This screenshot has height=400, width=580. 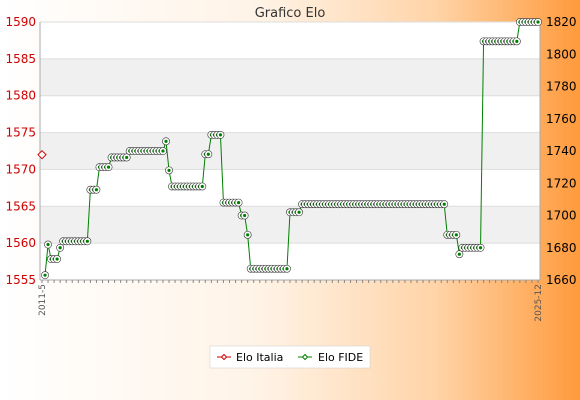 What do you see at coordinates (561, 119) in the screenshot?
I see `right-tick-label: 1760` at bounding box center [561, 119].